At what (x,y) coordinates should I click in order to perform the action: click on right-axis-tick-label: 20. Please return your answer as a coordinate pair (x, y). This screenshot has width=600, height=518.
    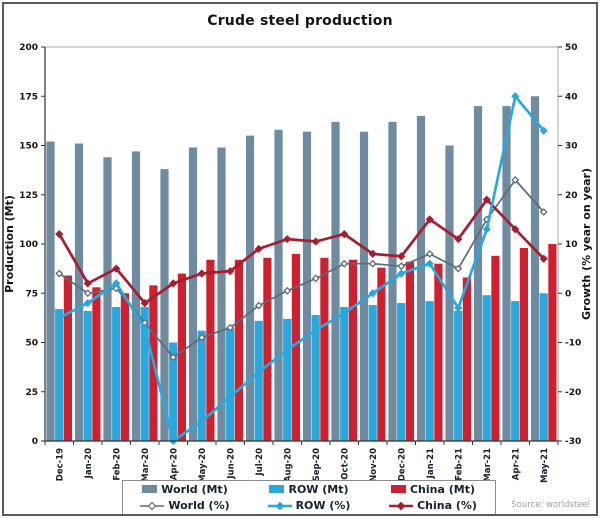
    Looking at the image, I should click on (571, 196).